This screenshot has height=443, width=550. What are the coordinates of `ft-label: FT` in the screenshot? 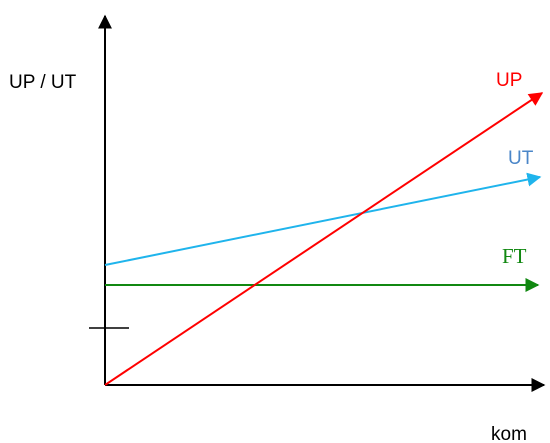 It's located at (514, 256).